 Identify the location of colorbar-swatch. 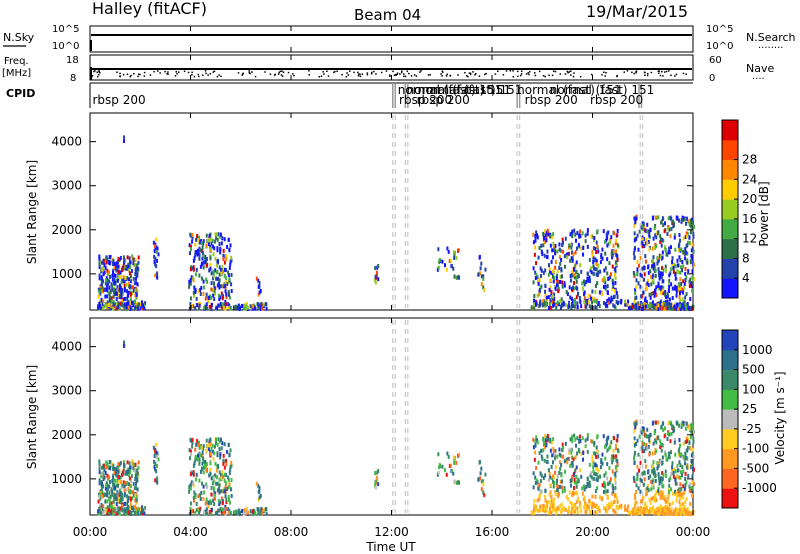
(730, 189).